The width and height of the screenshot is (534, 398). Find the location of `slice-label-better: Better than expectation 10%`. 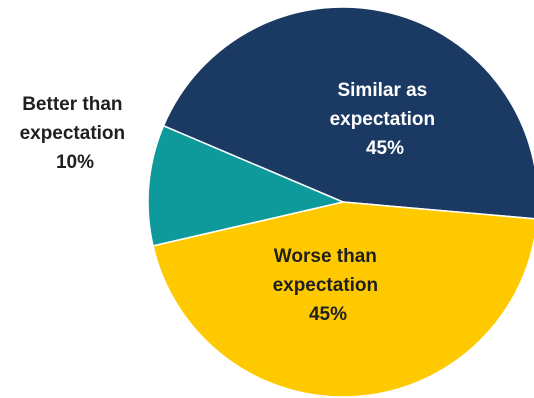

slice-label-better: Better than expectation 10% is located at coordinates (75, 133).